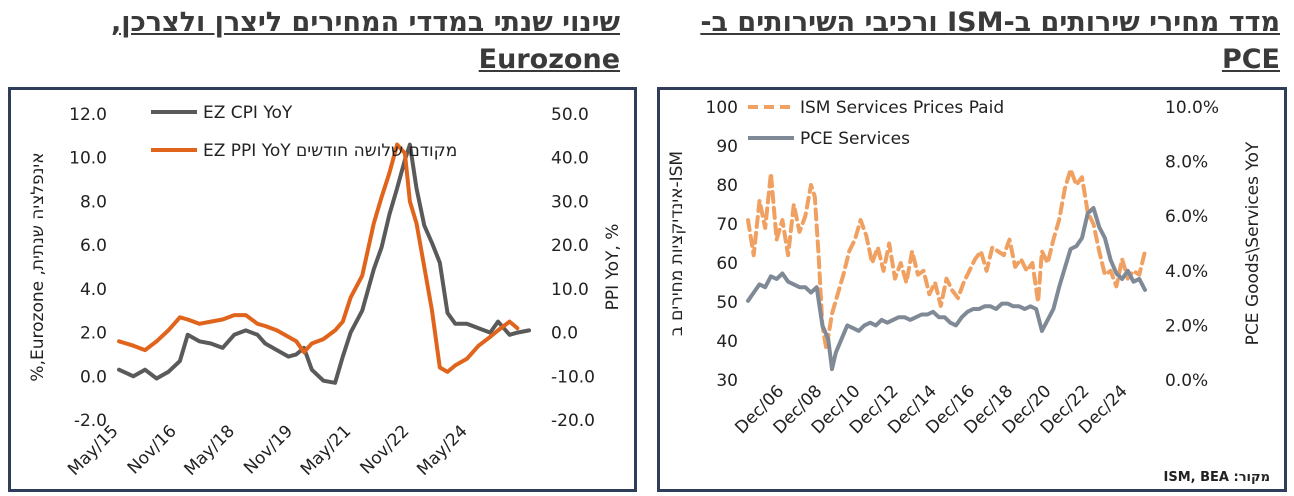 Image resolution: width=1294 pixels, height=496 pixels. Describe the element at coordinates (855, 139) in the screenshot. I see `legend-label: PCE Services` at that location.